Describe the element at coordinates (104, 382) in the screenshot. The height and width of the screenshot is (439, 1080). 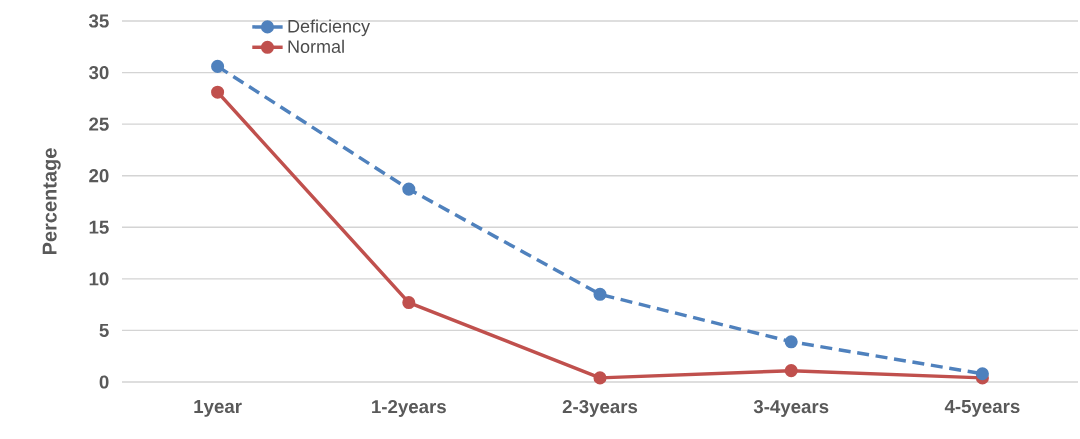
I see `y-tick-label: 0` at that location.